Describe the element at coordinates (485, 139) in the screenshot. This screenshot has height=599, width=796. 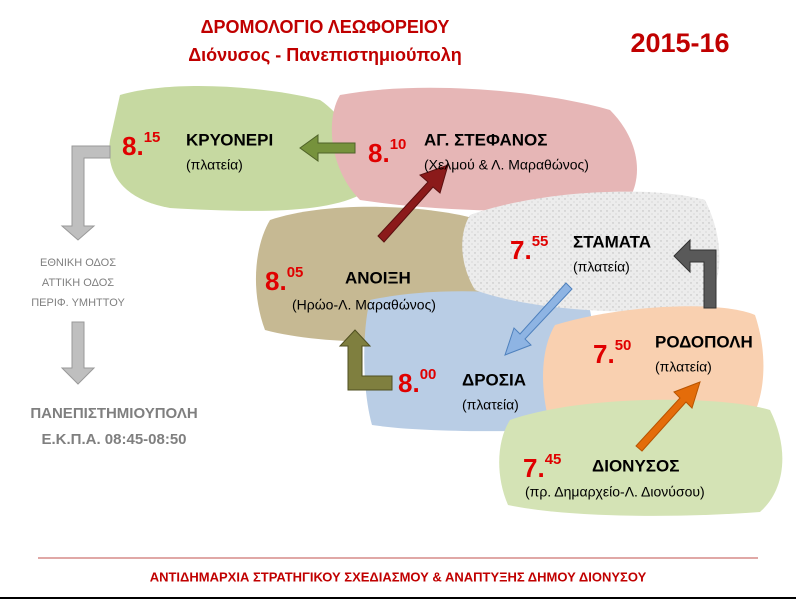
I see `stop-name: ΑΓ. ΣΤΕΦΑΝΟΣ` at that location.